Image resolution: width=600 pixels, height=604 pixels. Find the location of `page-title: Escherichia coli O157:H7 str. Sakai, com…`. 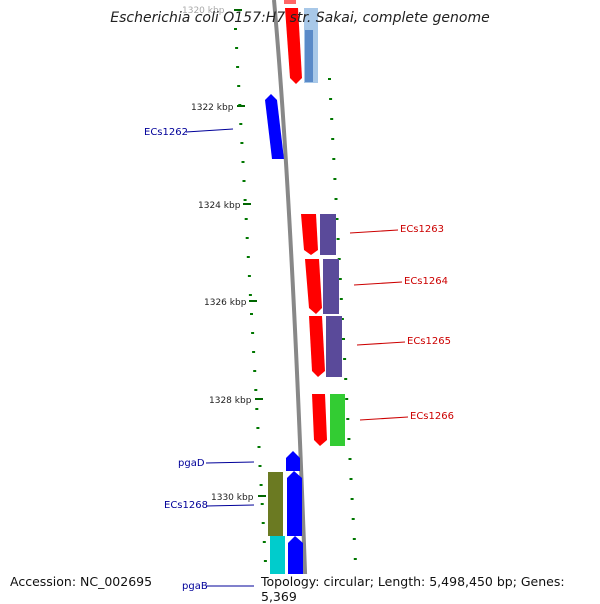

page-title: Escherichia coli O157:H7 str. Sakai, com… is located at coordinates (300, 18).